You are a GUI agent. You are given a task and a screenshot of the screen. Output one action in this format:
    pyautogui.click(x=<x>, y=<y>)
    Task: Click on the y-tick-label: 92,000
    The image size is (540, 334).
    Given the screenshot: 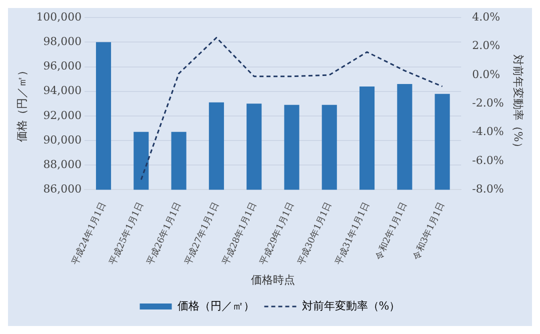 What is the action you would take?
    pyautogui.click(x=62, y=115)
    